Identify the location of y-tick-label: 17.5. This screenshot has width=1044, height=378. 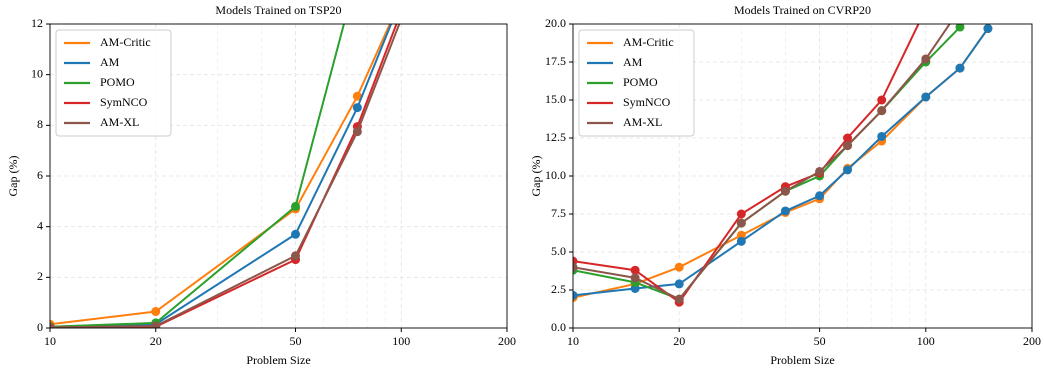
(555, 61).